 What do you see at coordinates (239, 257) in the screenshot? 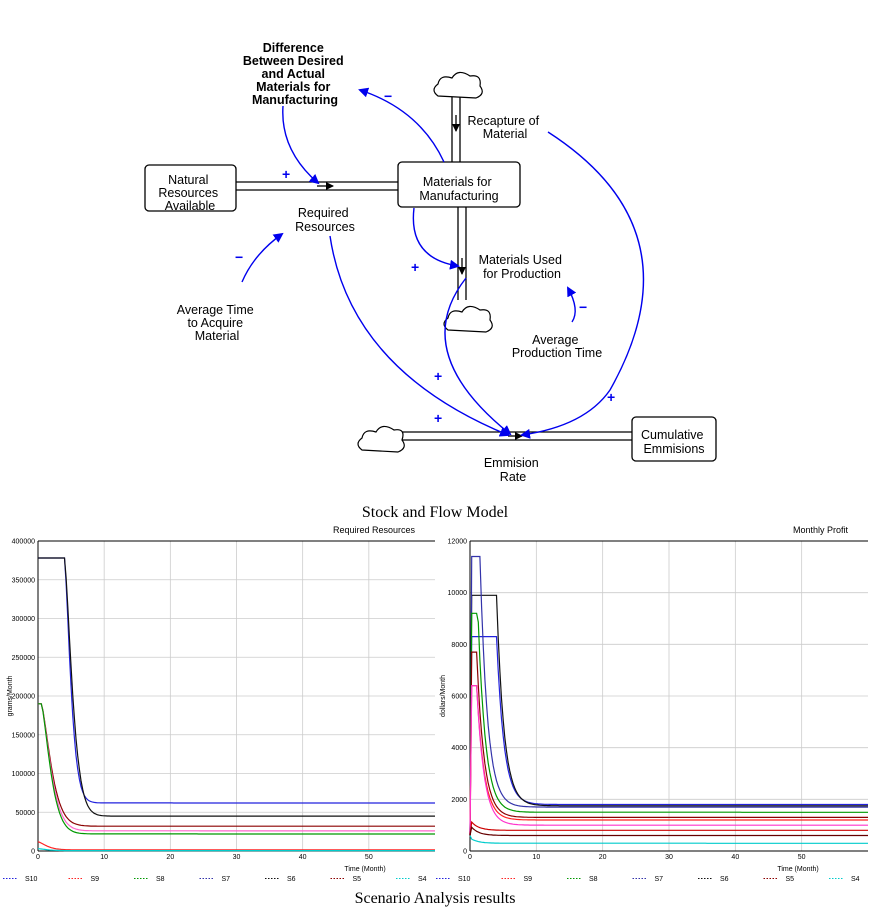
I see `sign-avg-time: −` at bounding box center [239, 257].